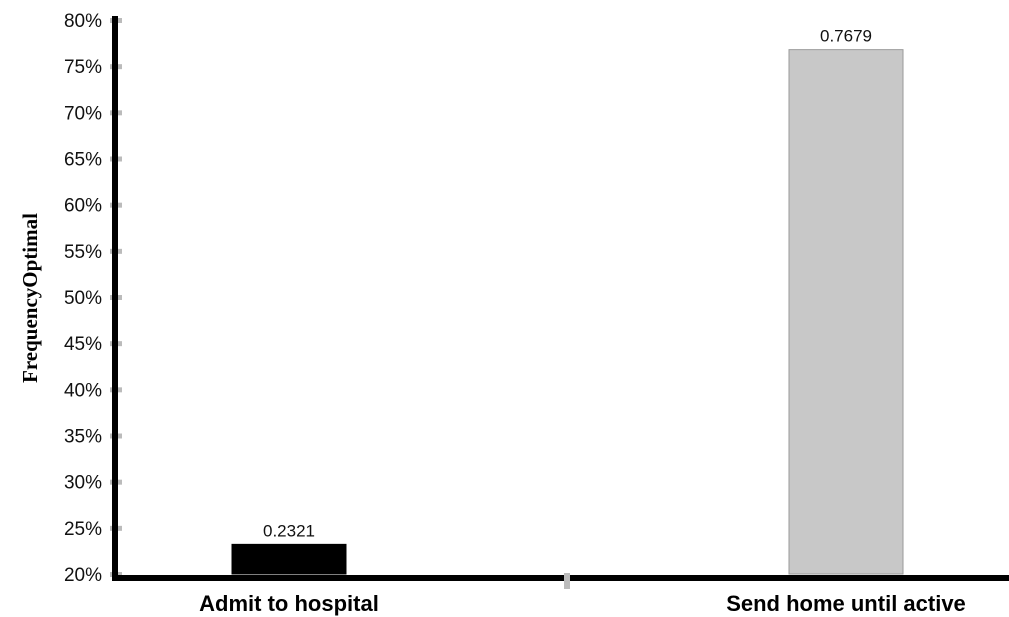 Image resolution: width=1009 pixels, height=617 pixels. Describe the element at coordinates (289, 603) in the screenshot. I see `x-category-label: Admit to hospital` at that location.